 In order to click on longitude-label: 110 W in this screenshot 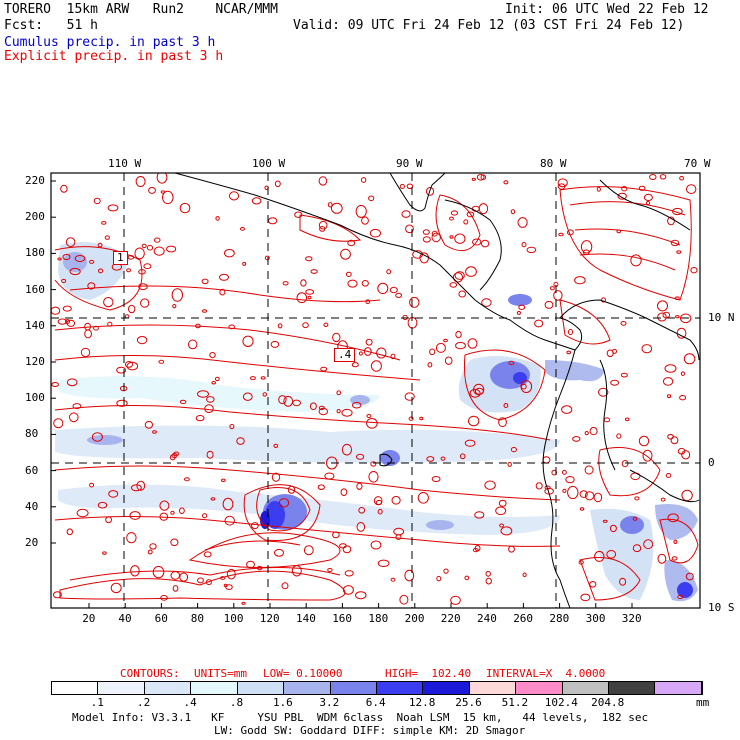, I will do `click(125, 163)`.